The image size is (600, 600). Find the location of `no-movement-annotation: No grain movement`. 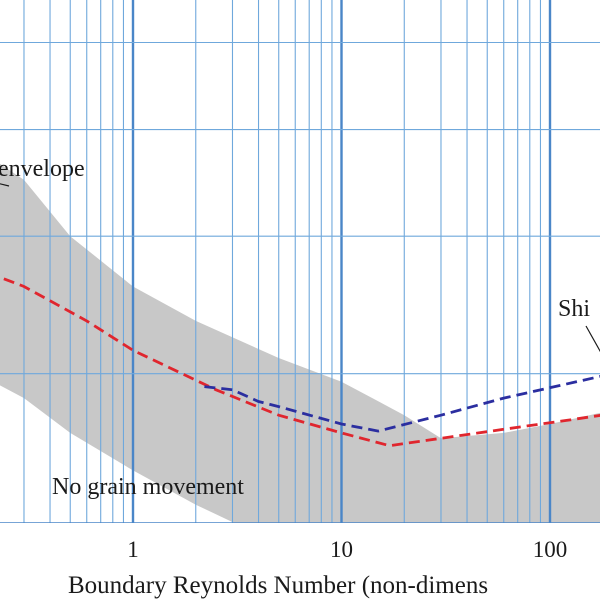

no-movement-annotation: No grain movement is located at coordinates (148, 487).